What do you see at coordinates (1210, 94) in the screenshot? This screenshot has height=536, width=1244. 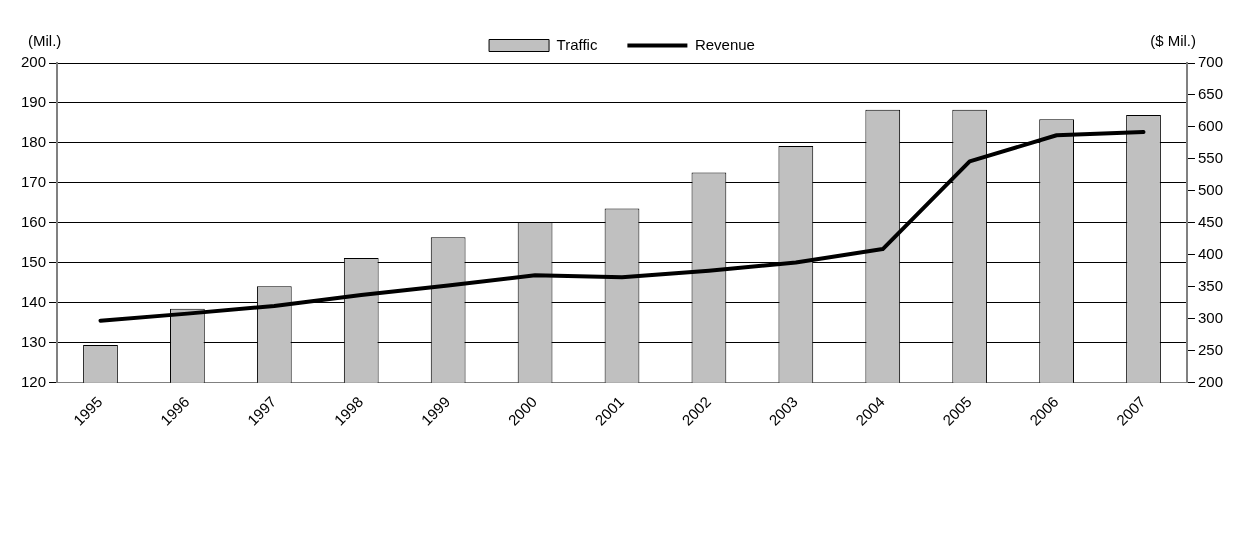 I see `y2-tick-label: 650` at bounding box center [1210, 94].